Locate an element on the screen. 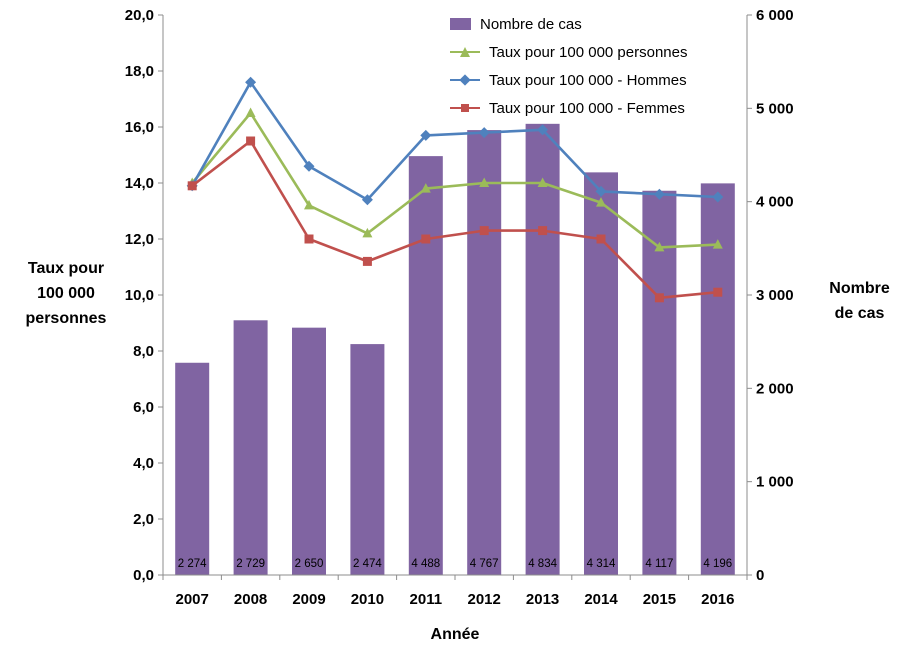 The width and height of the screenshot is (909, 659). bar-value-label: 4 488 is located at coordinates (425, 564).